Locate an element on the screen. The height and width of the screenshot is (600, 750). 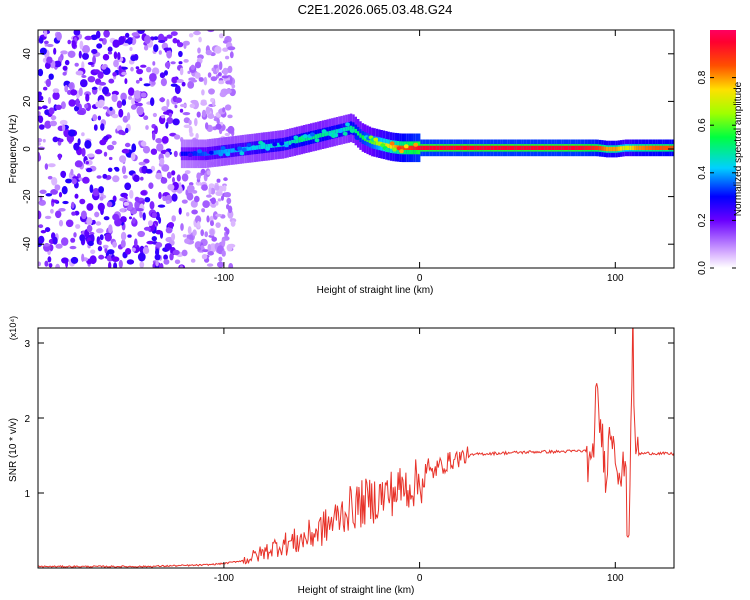
spectrogram-y-tick-label: 40 is located at coordinates (27, 54).